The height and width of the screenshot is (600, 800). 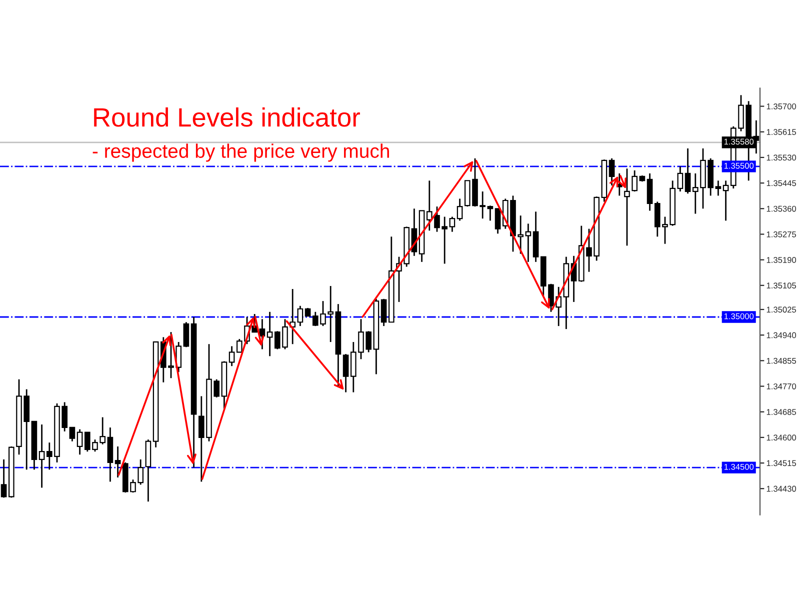 I want to click on text: Round Levels indicator, so click(x=227, y=117).